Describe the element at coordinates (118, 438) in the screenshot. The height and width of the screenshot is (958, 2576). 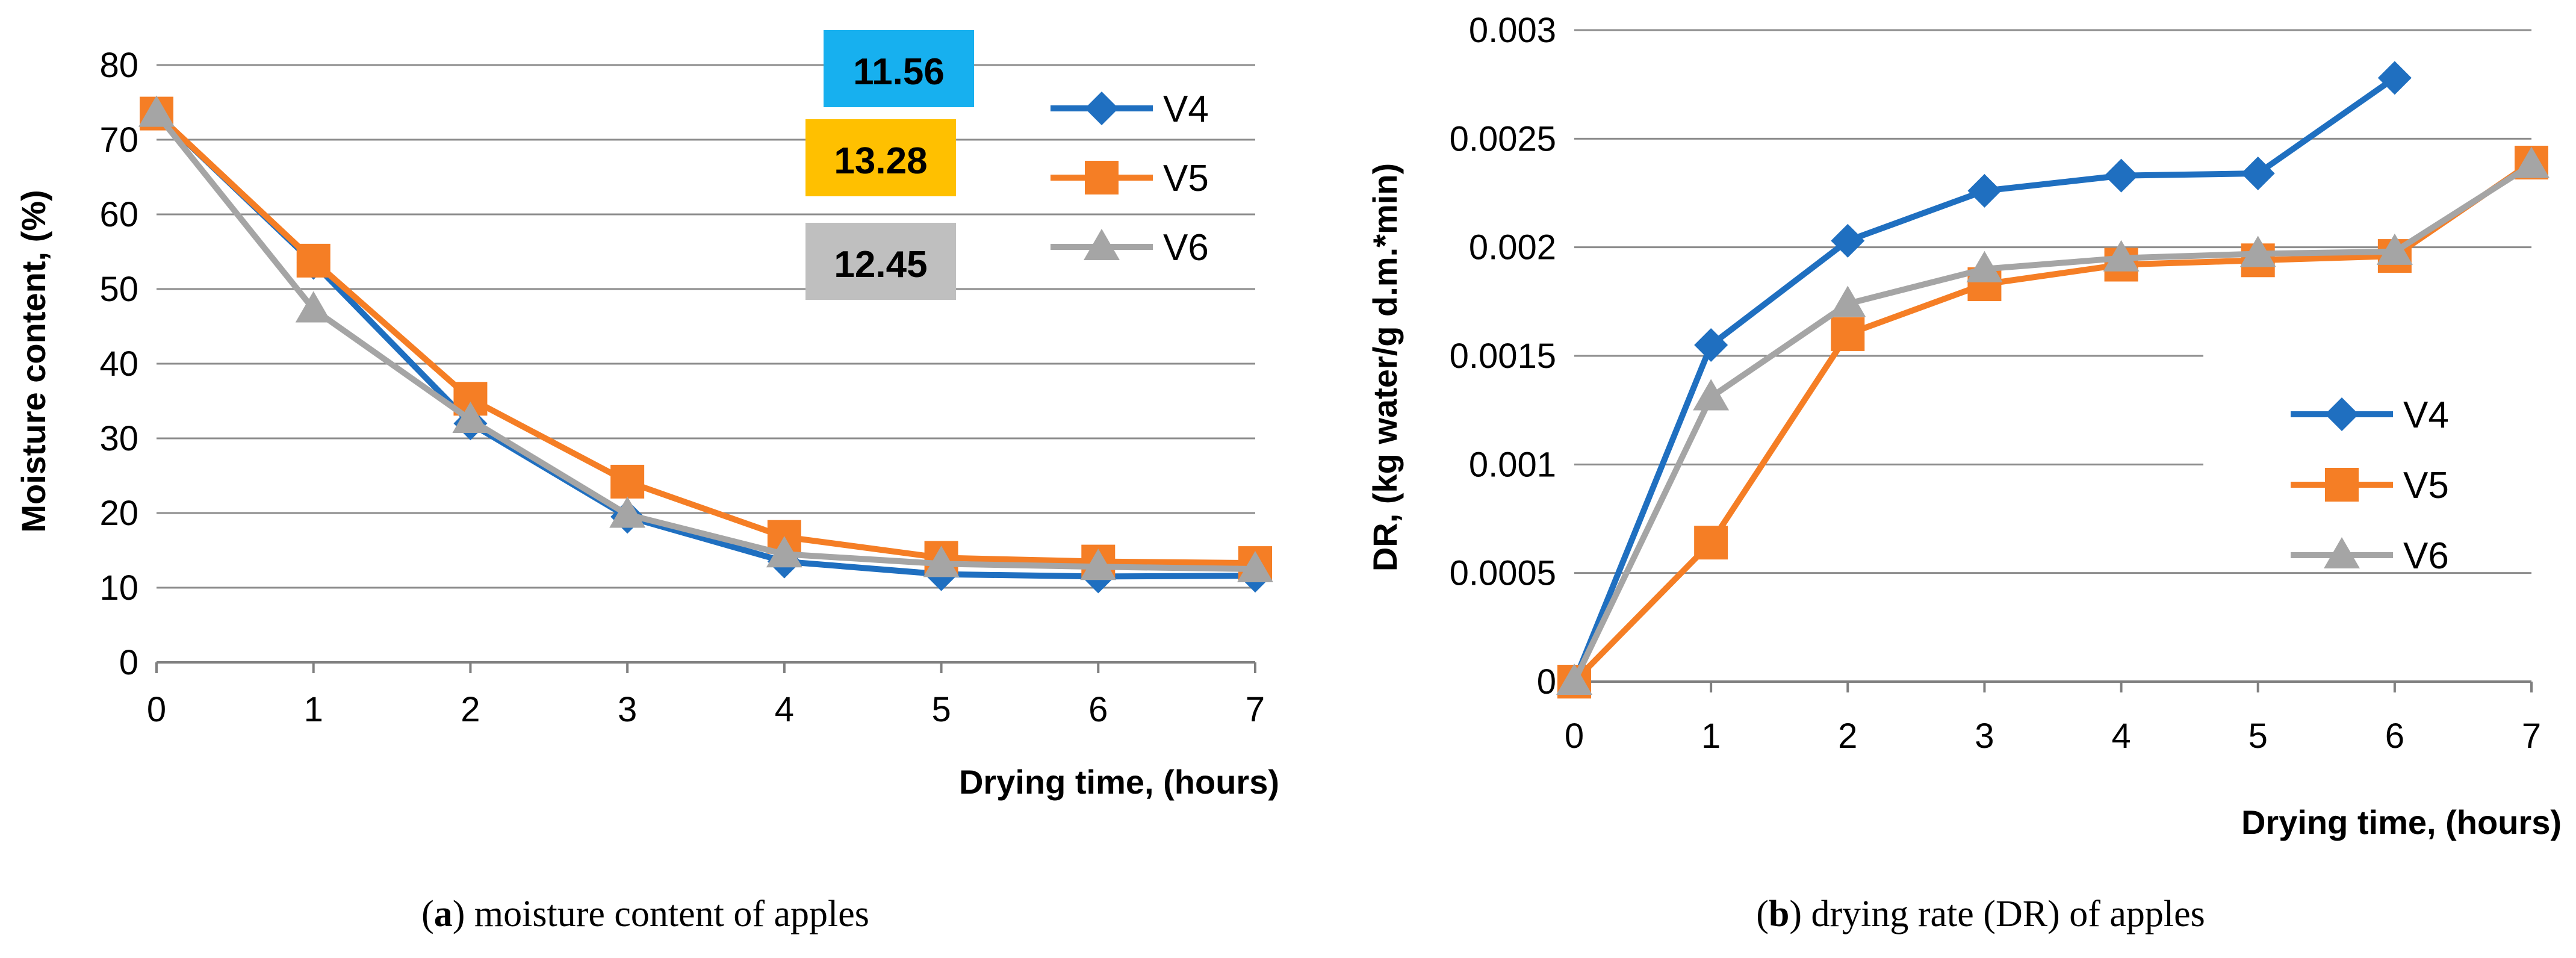
I see `a-y-tick-label: 30` at that location.